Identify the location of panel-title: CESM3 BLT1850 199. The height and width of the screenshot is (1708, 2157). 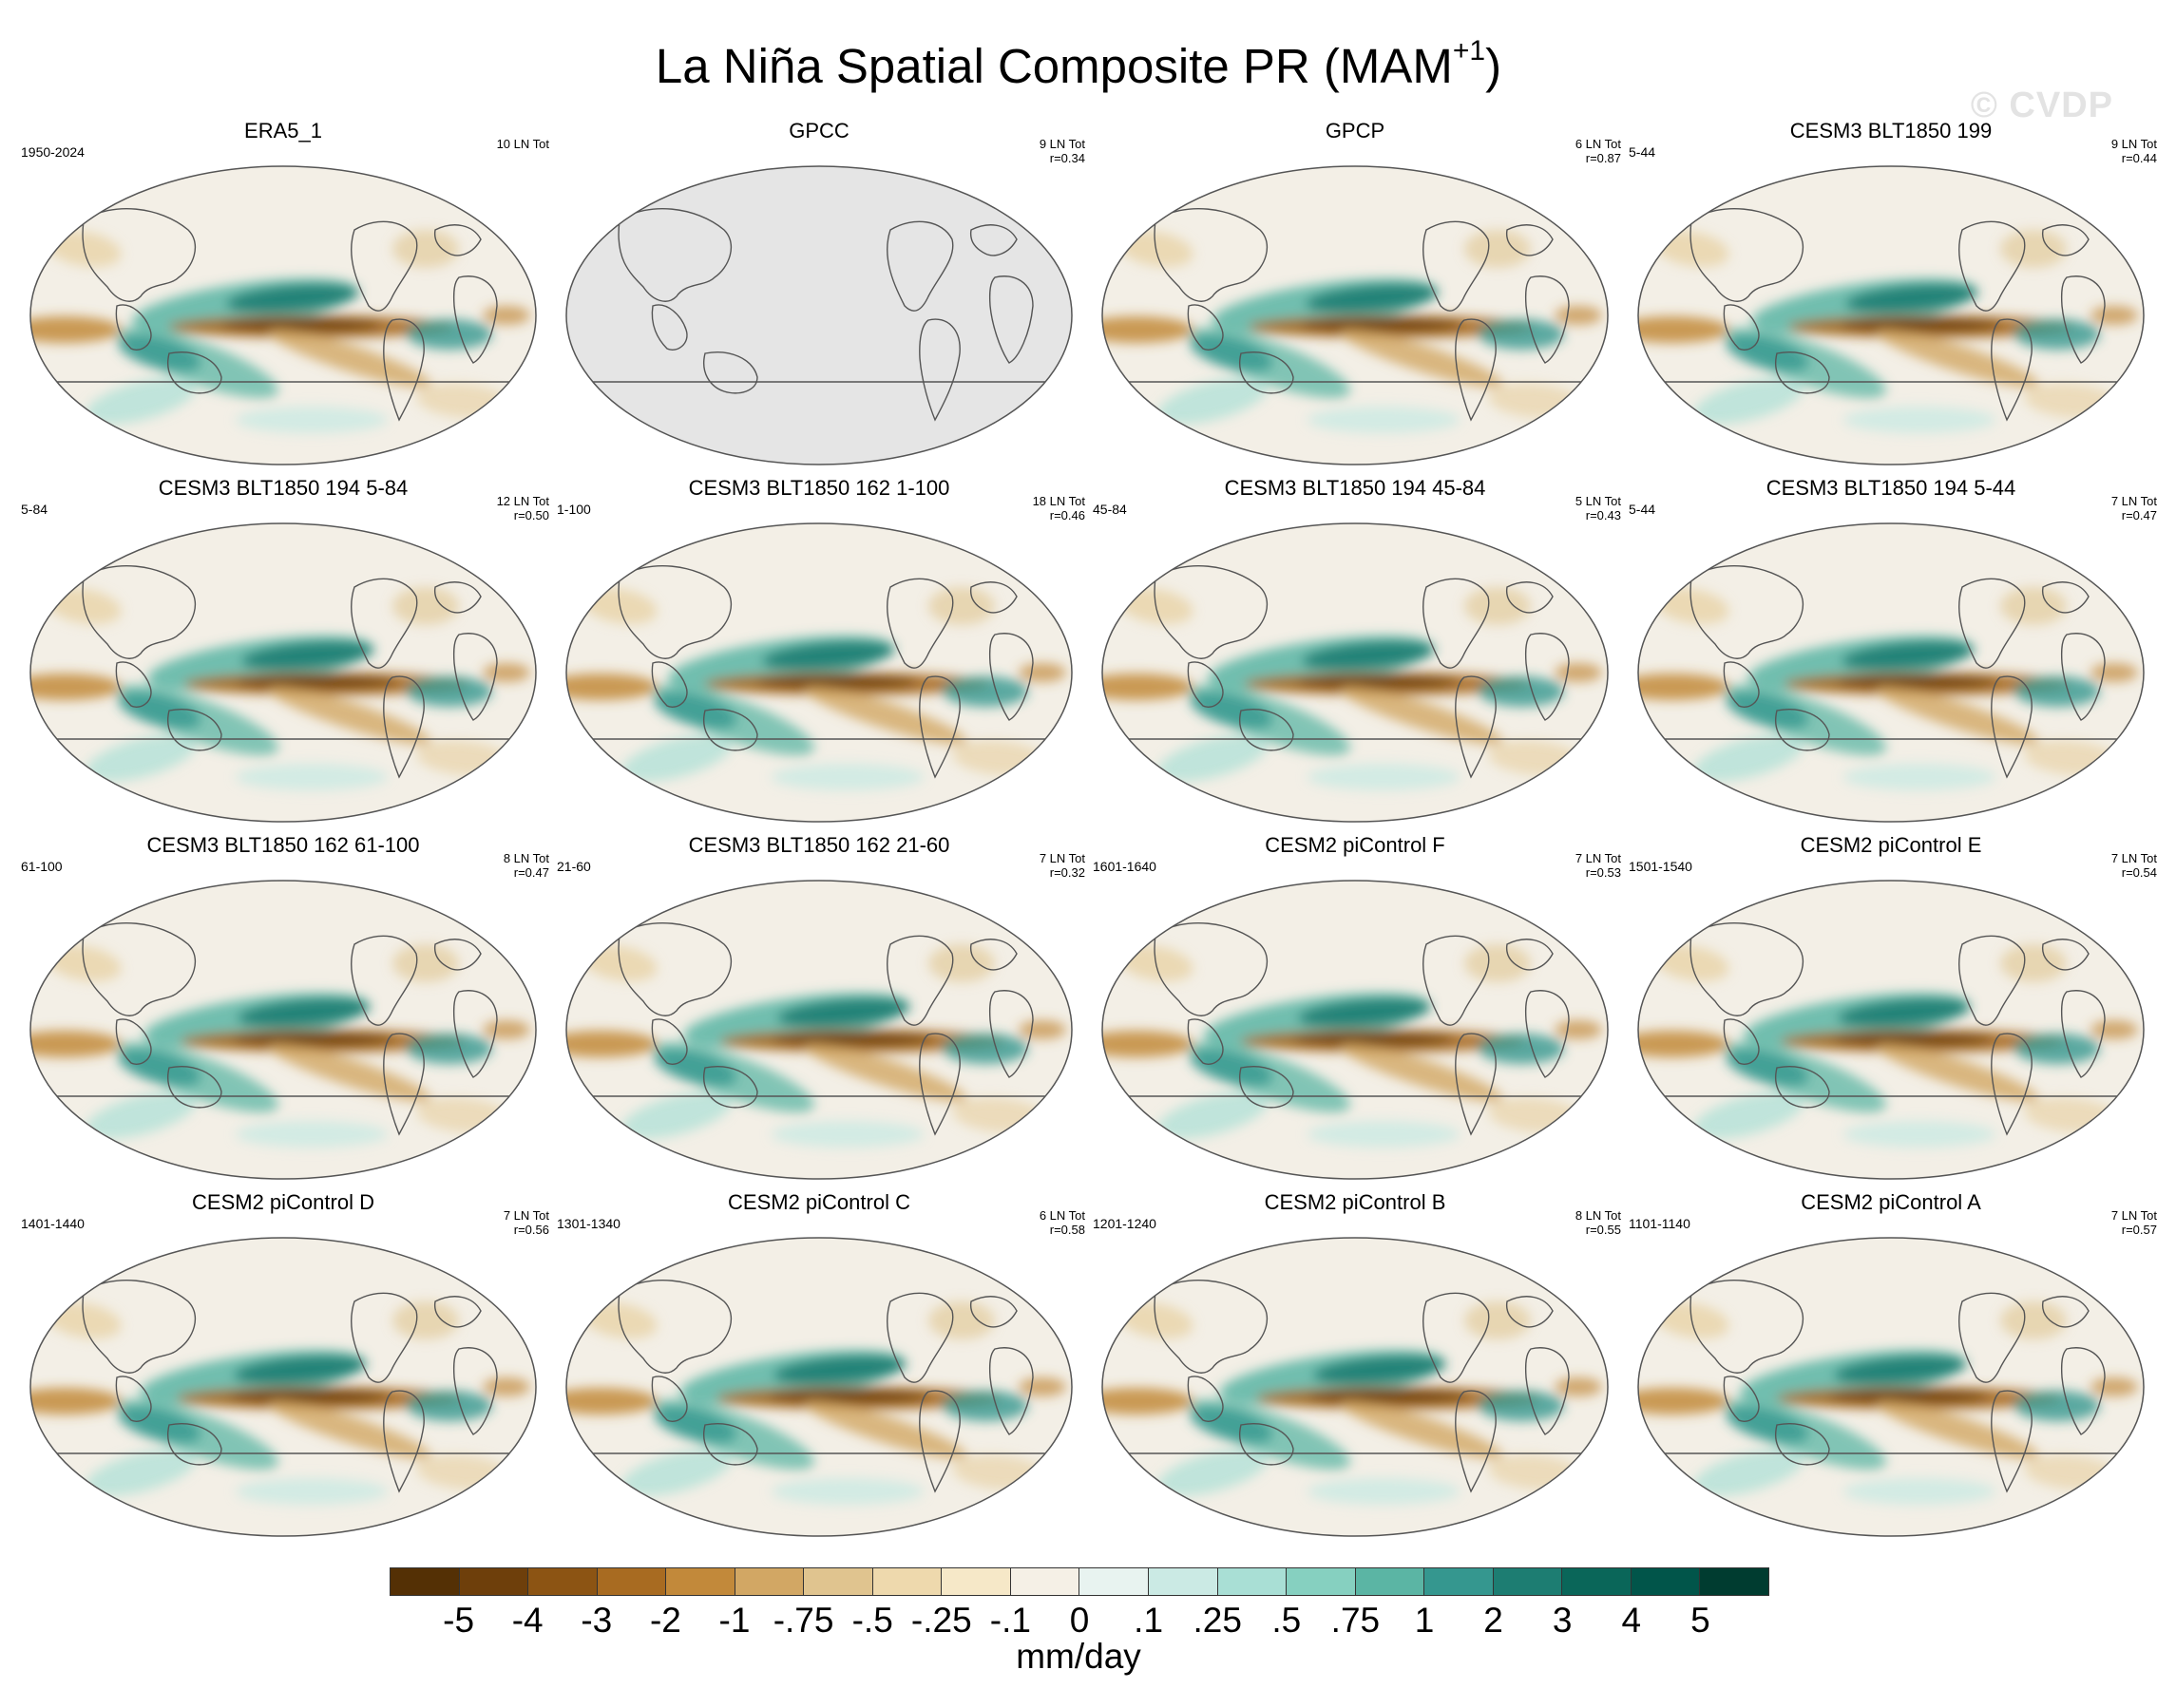
(1891, 130).